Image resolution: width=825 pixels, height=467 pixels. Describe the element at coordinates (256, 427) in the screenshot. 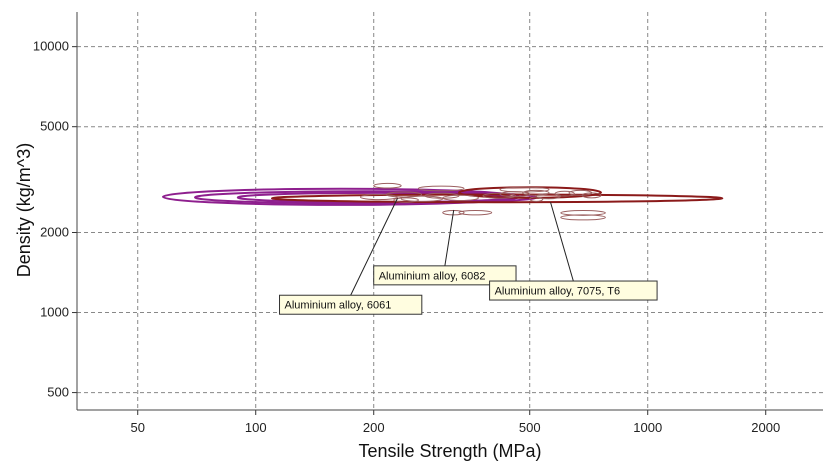

I see `x-tick-label: 100` at that location.